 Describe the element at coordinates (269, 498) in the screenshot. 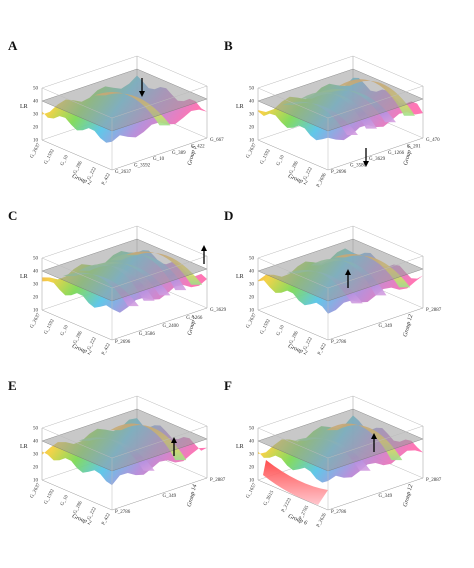

I see `x-tick-label: G_3615` at that location.